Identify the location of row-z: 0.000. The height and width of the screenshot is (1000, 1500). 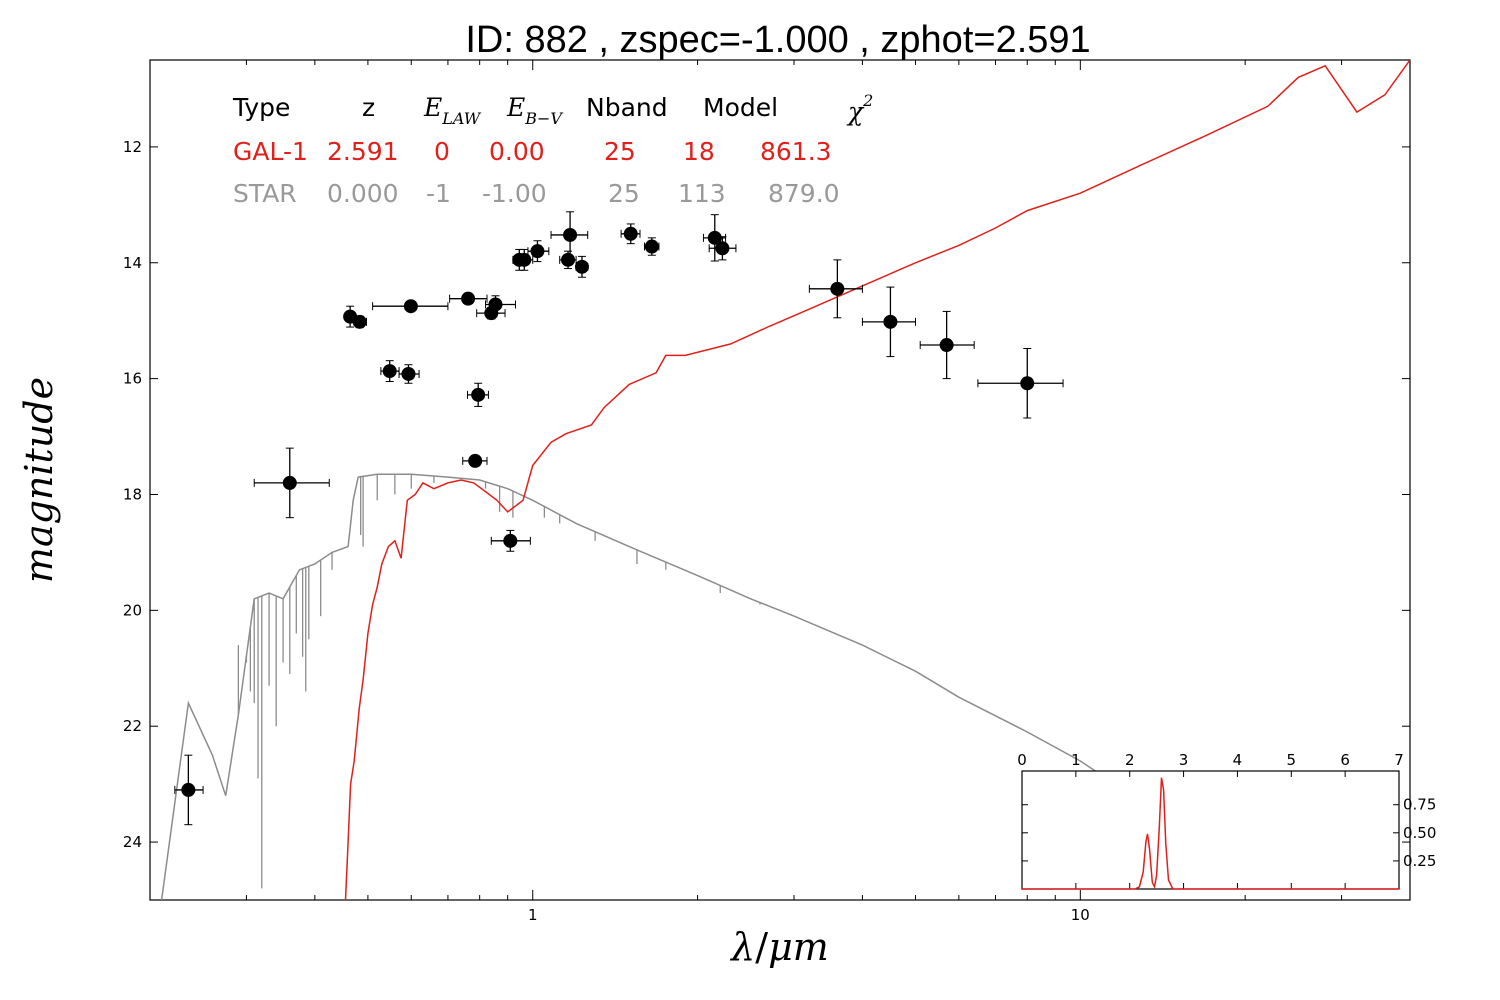
(363, 193).